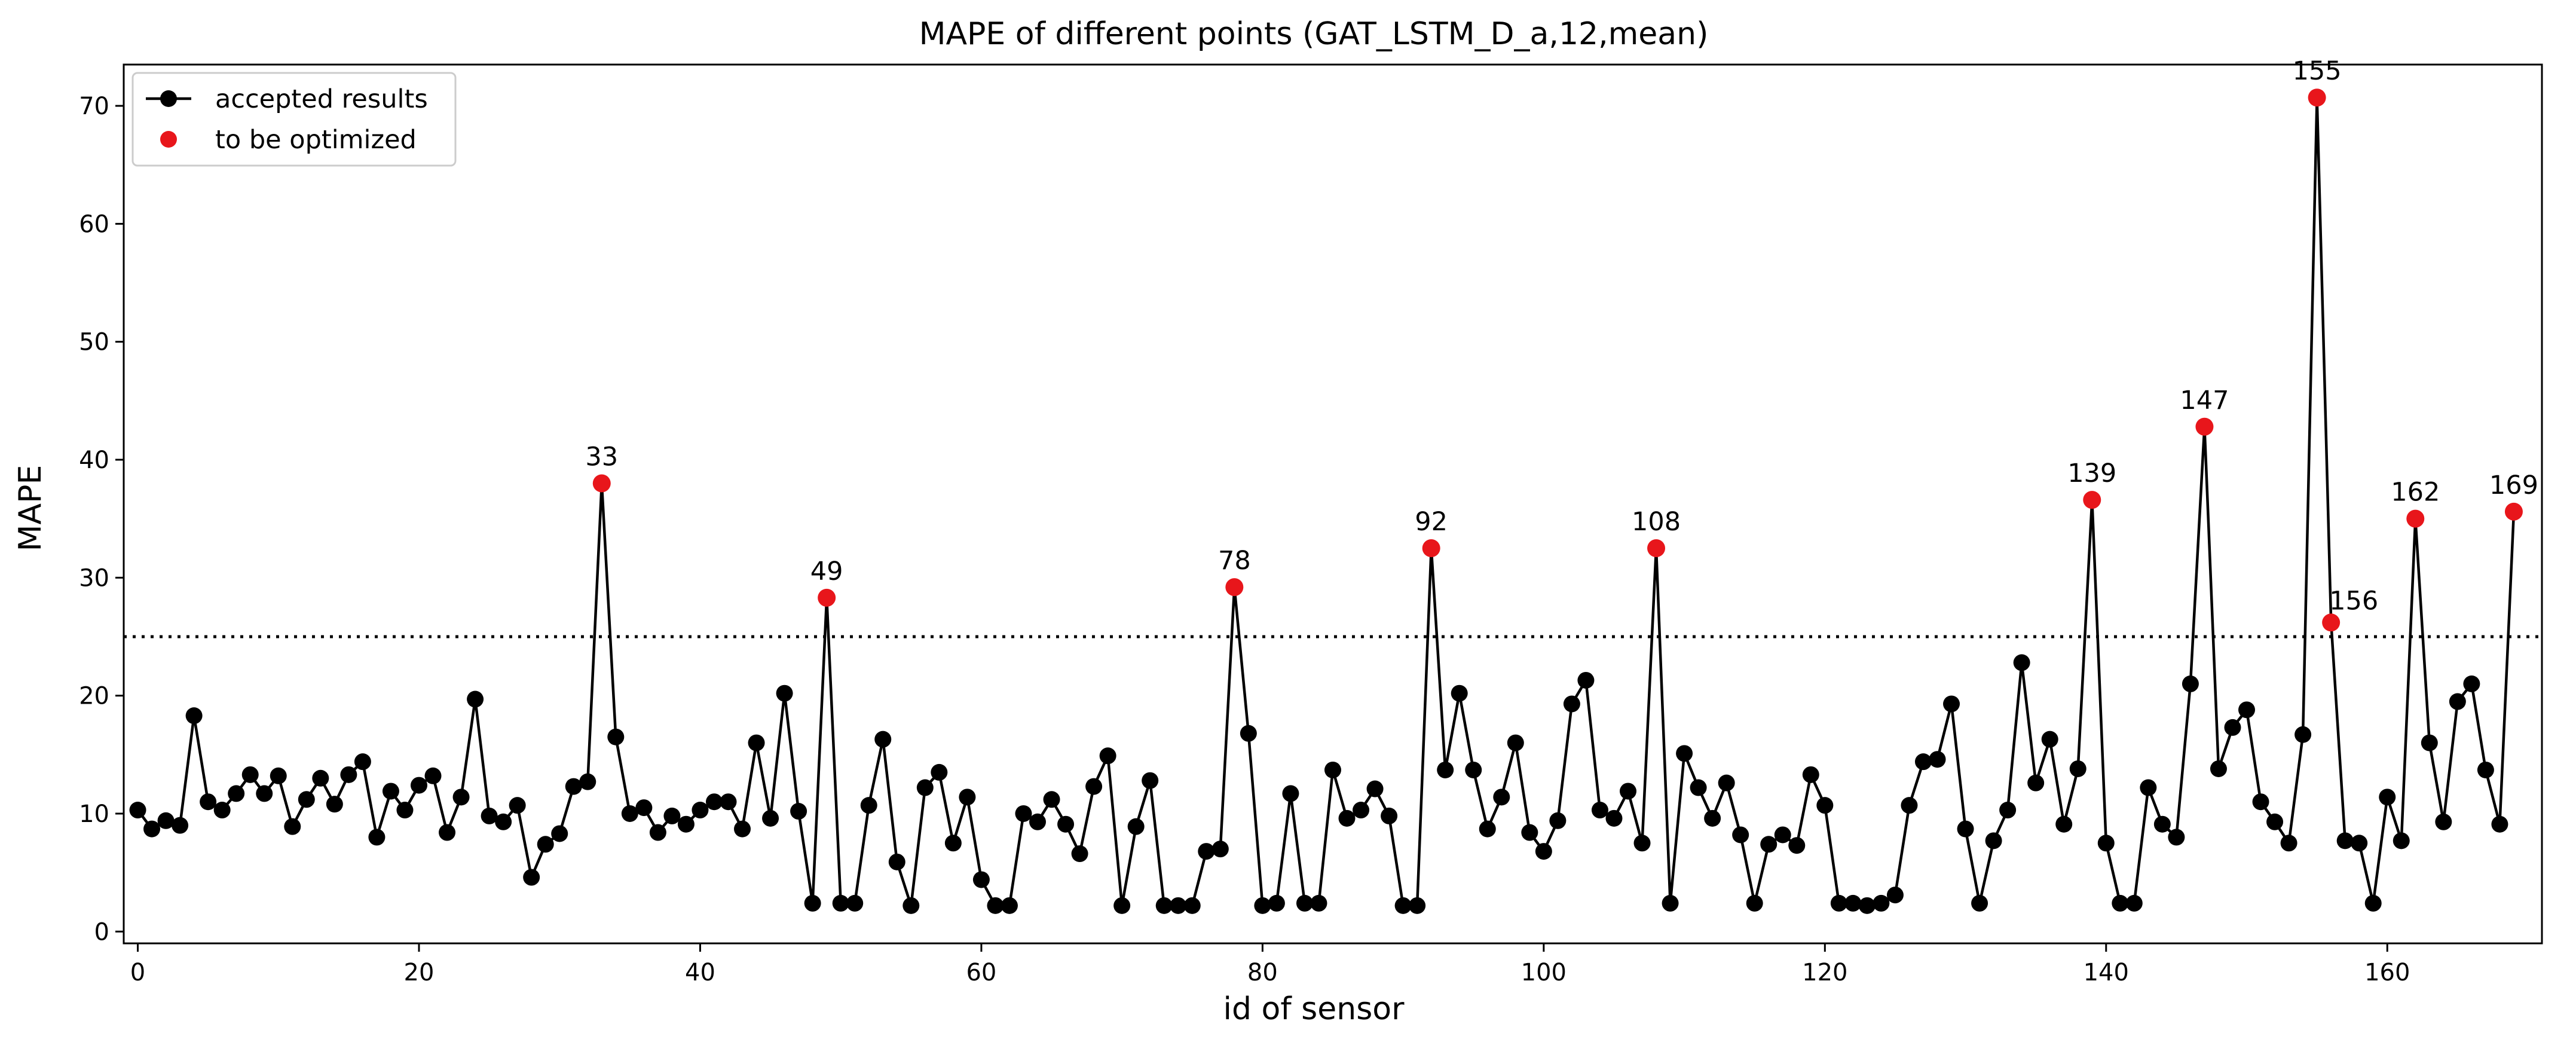 The height and width of the screenshot is (1042, 2576). Describe the element at coordinates (2513, 485) in the screenshot. I see `point-label: 169` at that location.